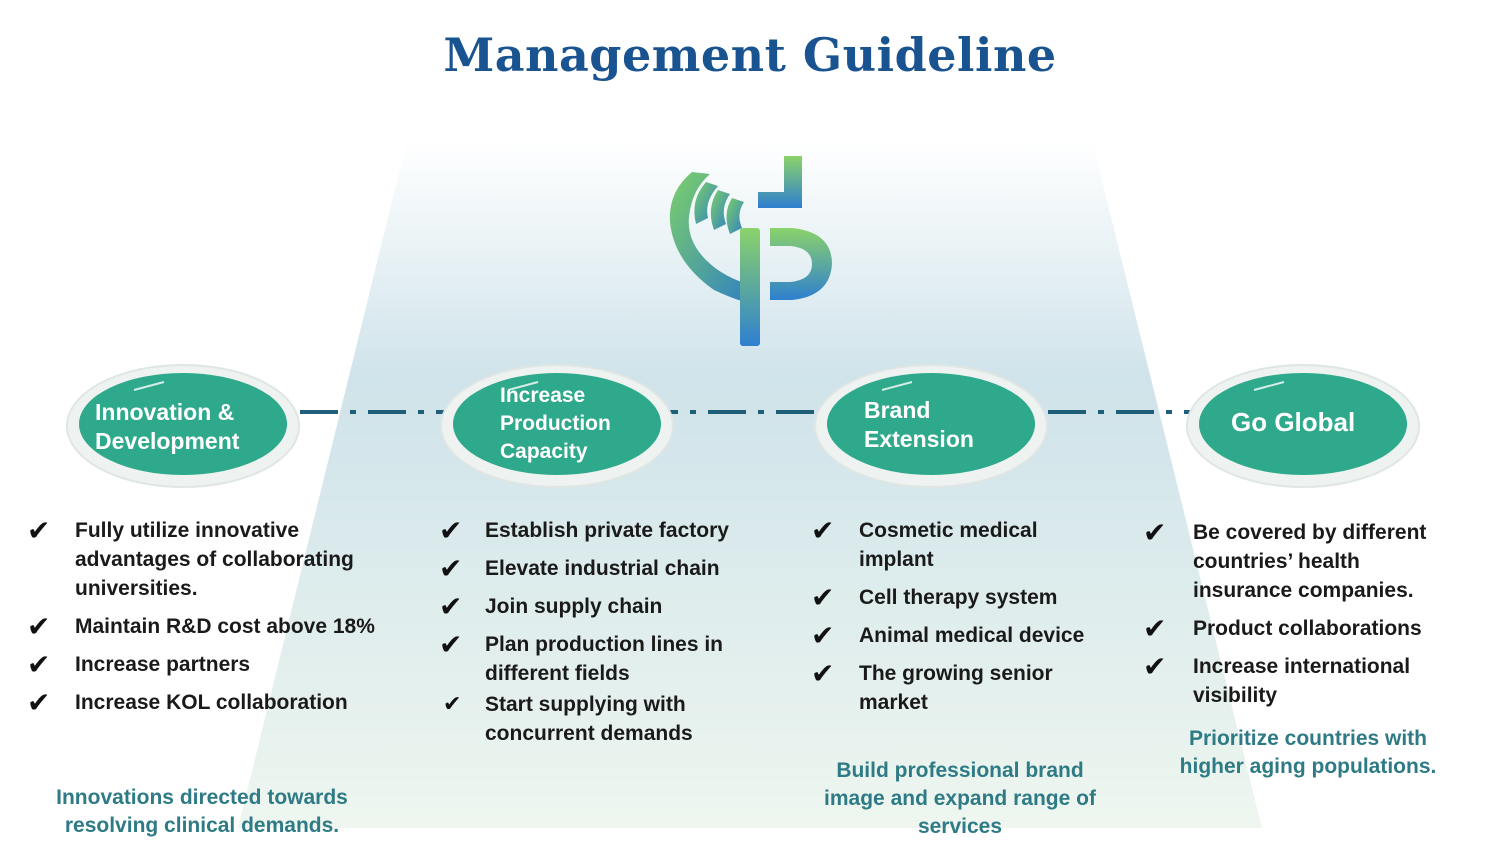  What do you see at coordinates (584, 530) in the screenshot?
I see `list-item: ✔ Establish private factory` at bounding box center [584, 530].